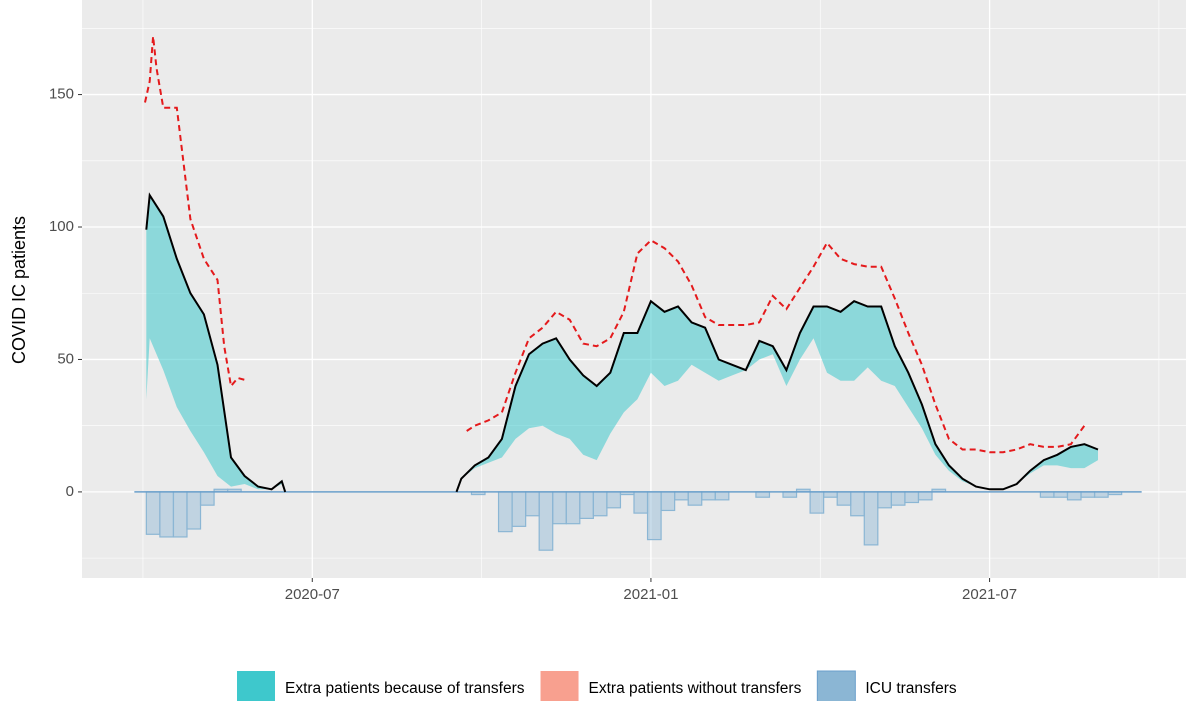  Describe the element at coordinates (989, 594) in the screenshot. I see `x-tick-label: 2021-07` at that location.